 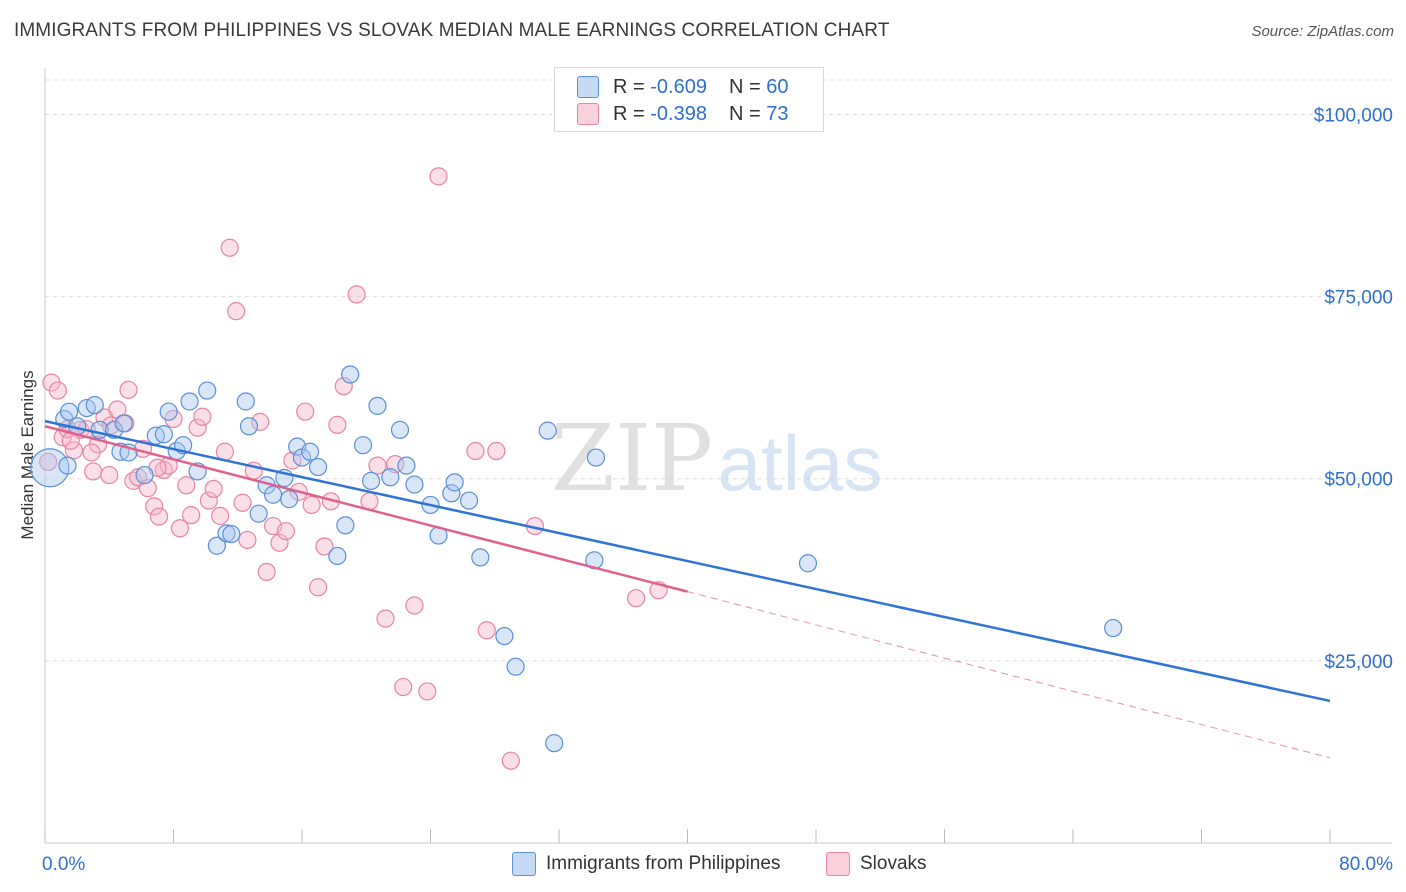 What do you see at coordinates (1353, 115) in the screenshot?
I see `y-tick-label: $100,000` at bounding box center [1353, 115].